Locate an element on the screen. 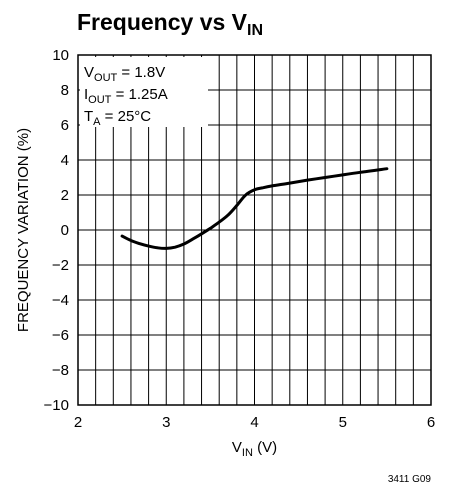  annotation-value: = 1.8V is located at coordinates (141, 72).